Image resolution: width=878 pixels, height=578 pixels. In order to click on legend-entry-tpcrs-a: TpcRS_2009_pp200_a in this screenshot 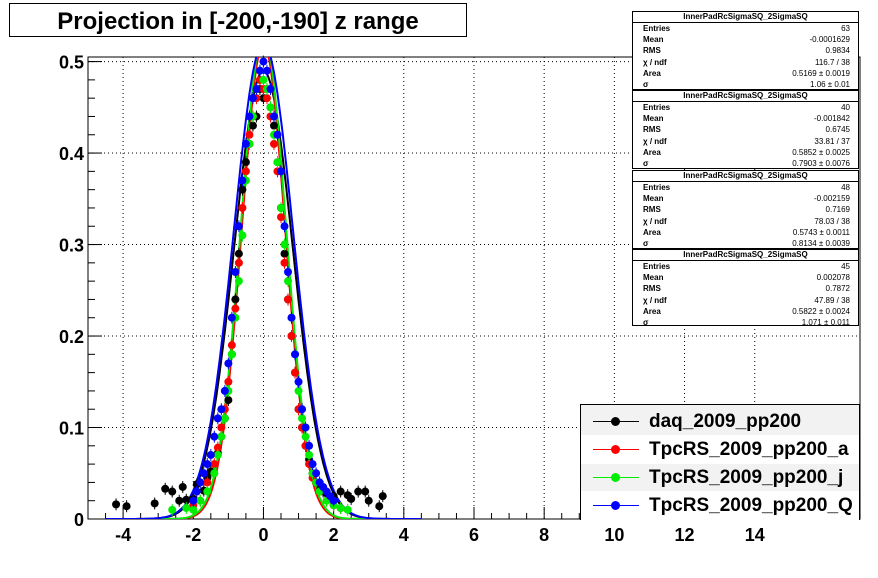, I will do `click(720, 449)`.